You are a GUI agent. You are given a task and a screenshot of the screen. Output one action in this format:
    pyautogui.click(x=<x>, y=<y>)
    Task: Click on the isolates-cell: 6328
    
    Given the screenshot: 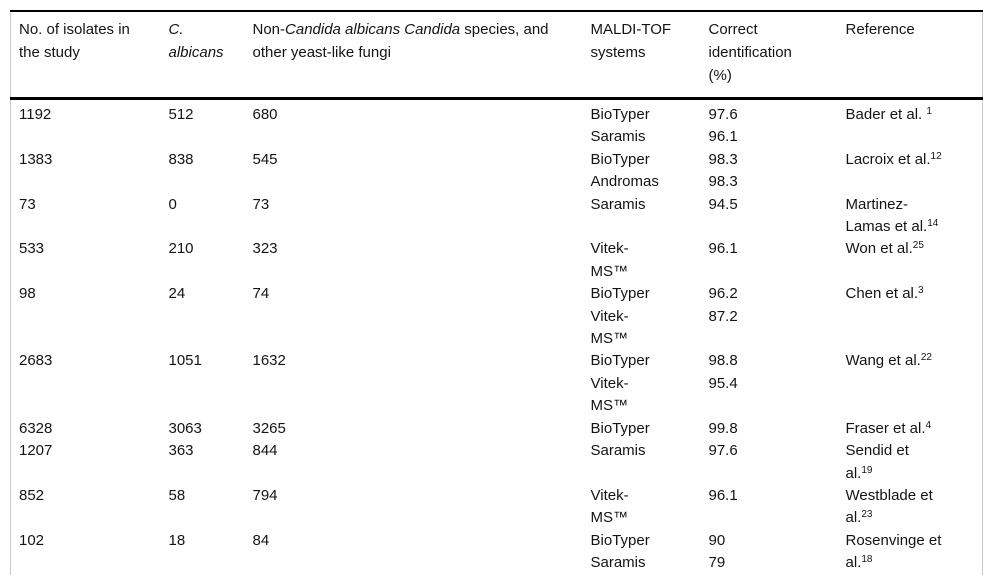 What is the action you would take?
    pyautogui.click(x=36, y=428)
    